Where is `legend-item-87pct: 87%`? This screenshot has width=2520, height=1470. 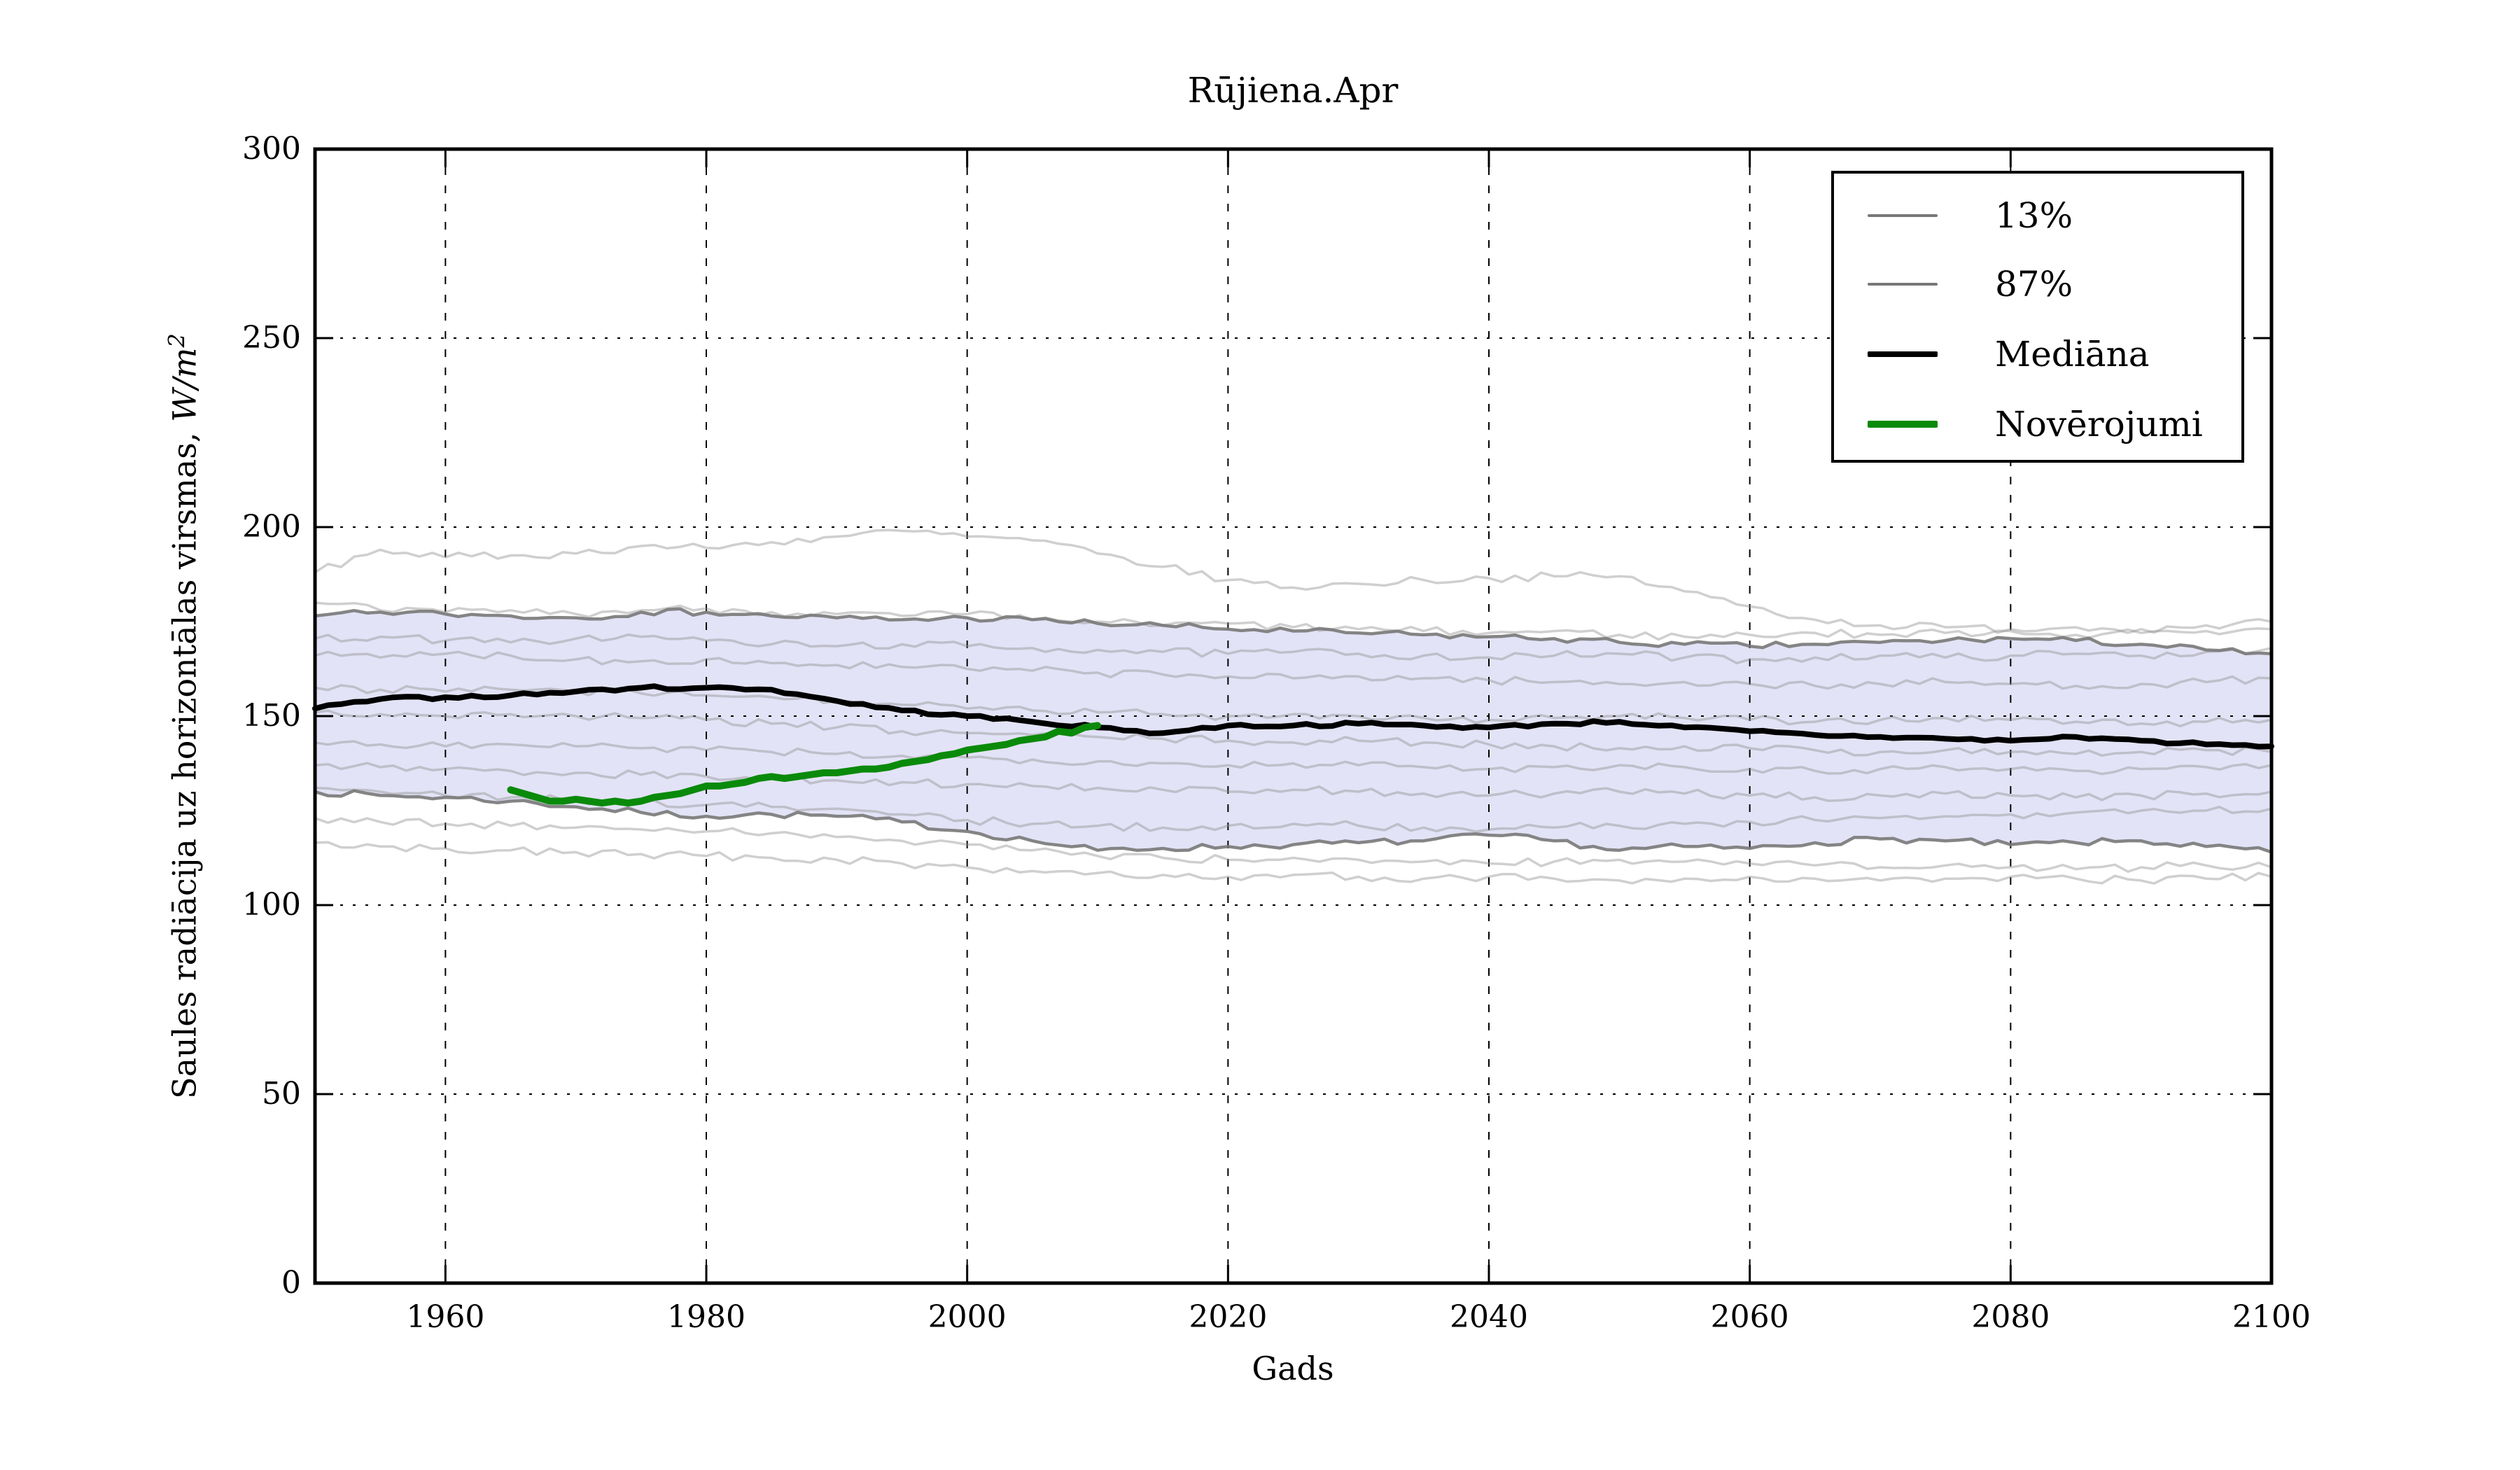 legend-item-87pct: 87% is located at coordinates (2037, 284).